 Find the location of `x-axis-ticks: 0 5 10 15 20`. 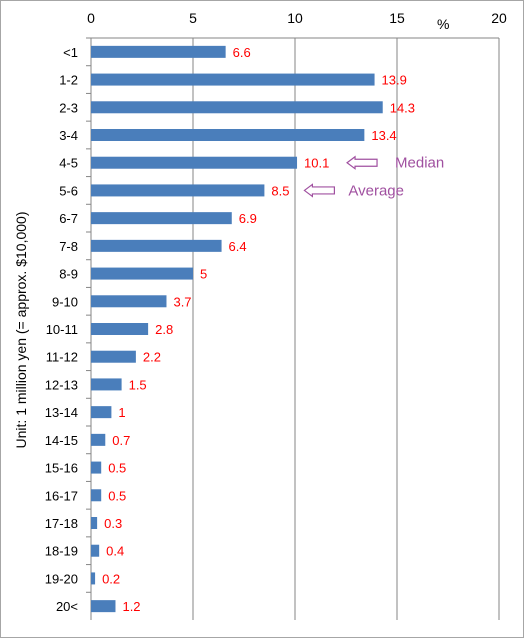

x-axis-ticks: 0 5 10 15 20 is located at coordinates (297, 18).